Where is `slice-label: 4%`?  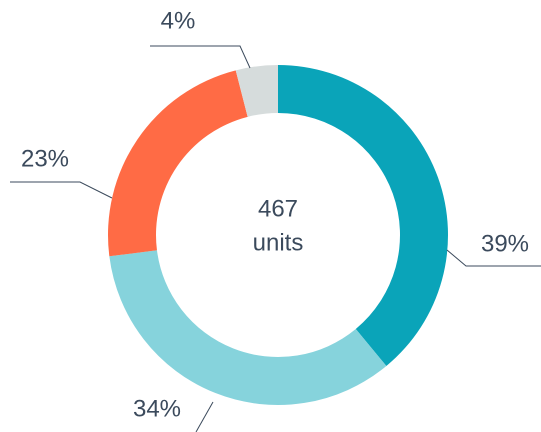
slice-label: 4% is located at coordinates (178, 20).